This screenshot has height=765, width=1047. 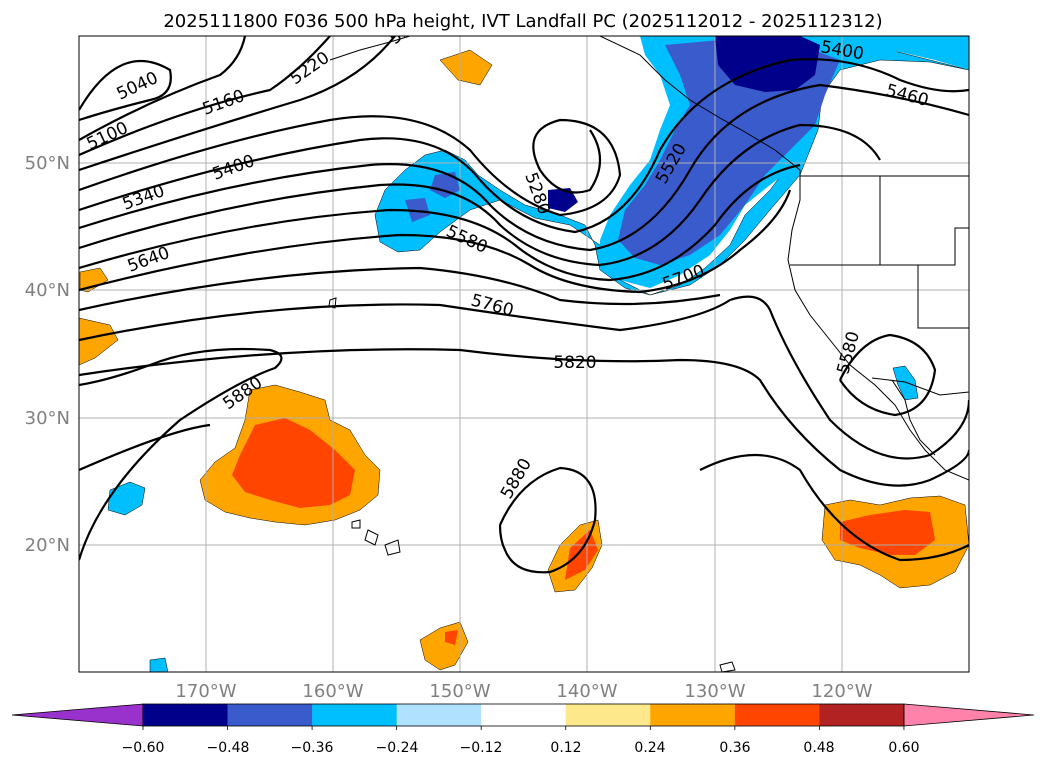 I want to click on lon-tick-label: 160°W, so click(x=332, y=691).